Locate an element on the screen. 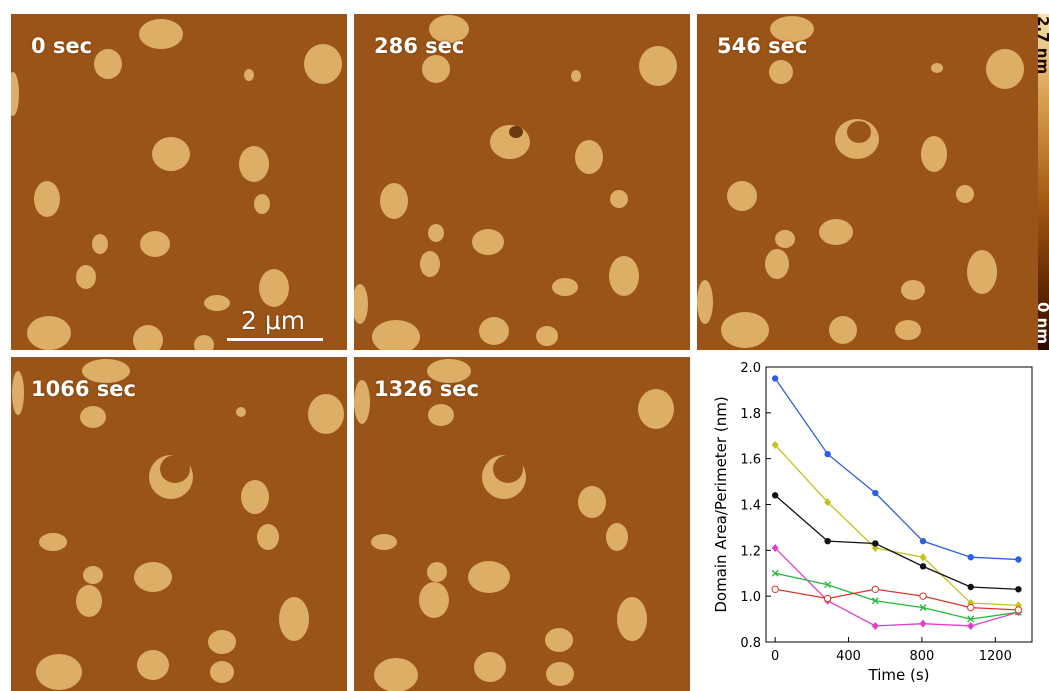 The image size is (1049, 691). time-label: 0 sec is located at coordinates (62, 46).